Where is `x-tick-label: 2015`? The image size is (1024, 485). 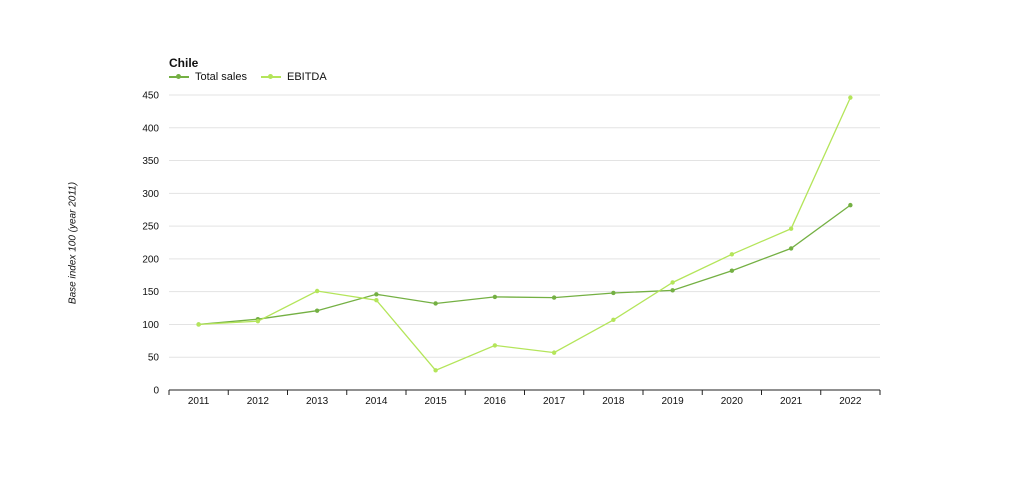
x-tick-label: 2015 is located at coordinates (436, 401).